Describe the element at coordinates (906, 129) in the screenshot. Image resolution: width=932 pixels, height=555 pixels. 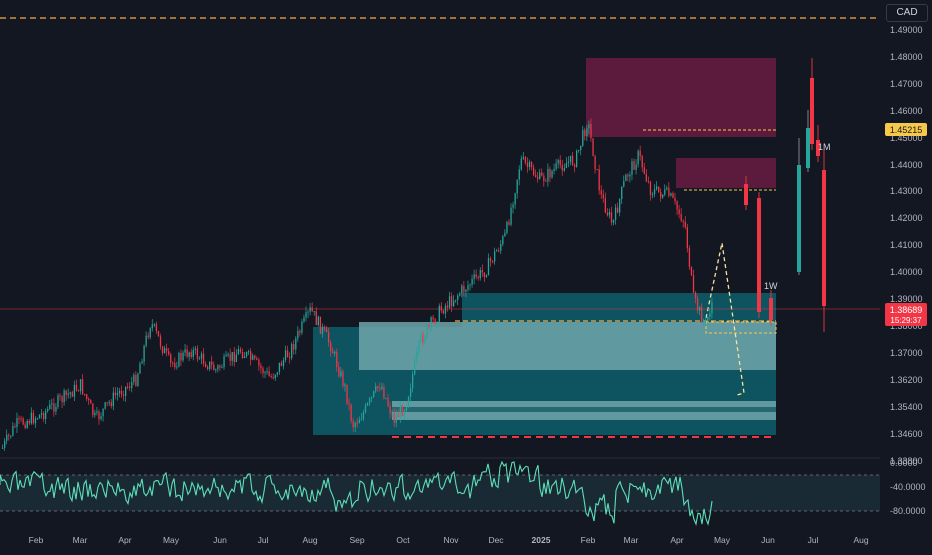
I see `level-tag-box` at that location.